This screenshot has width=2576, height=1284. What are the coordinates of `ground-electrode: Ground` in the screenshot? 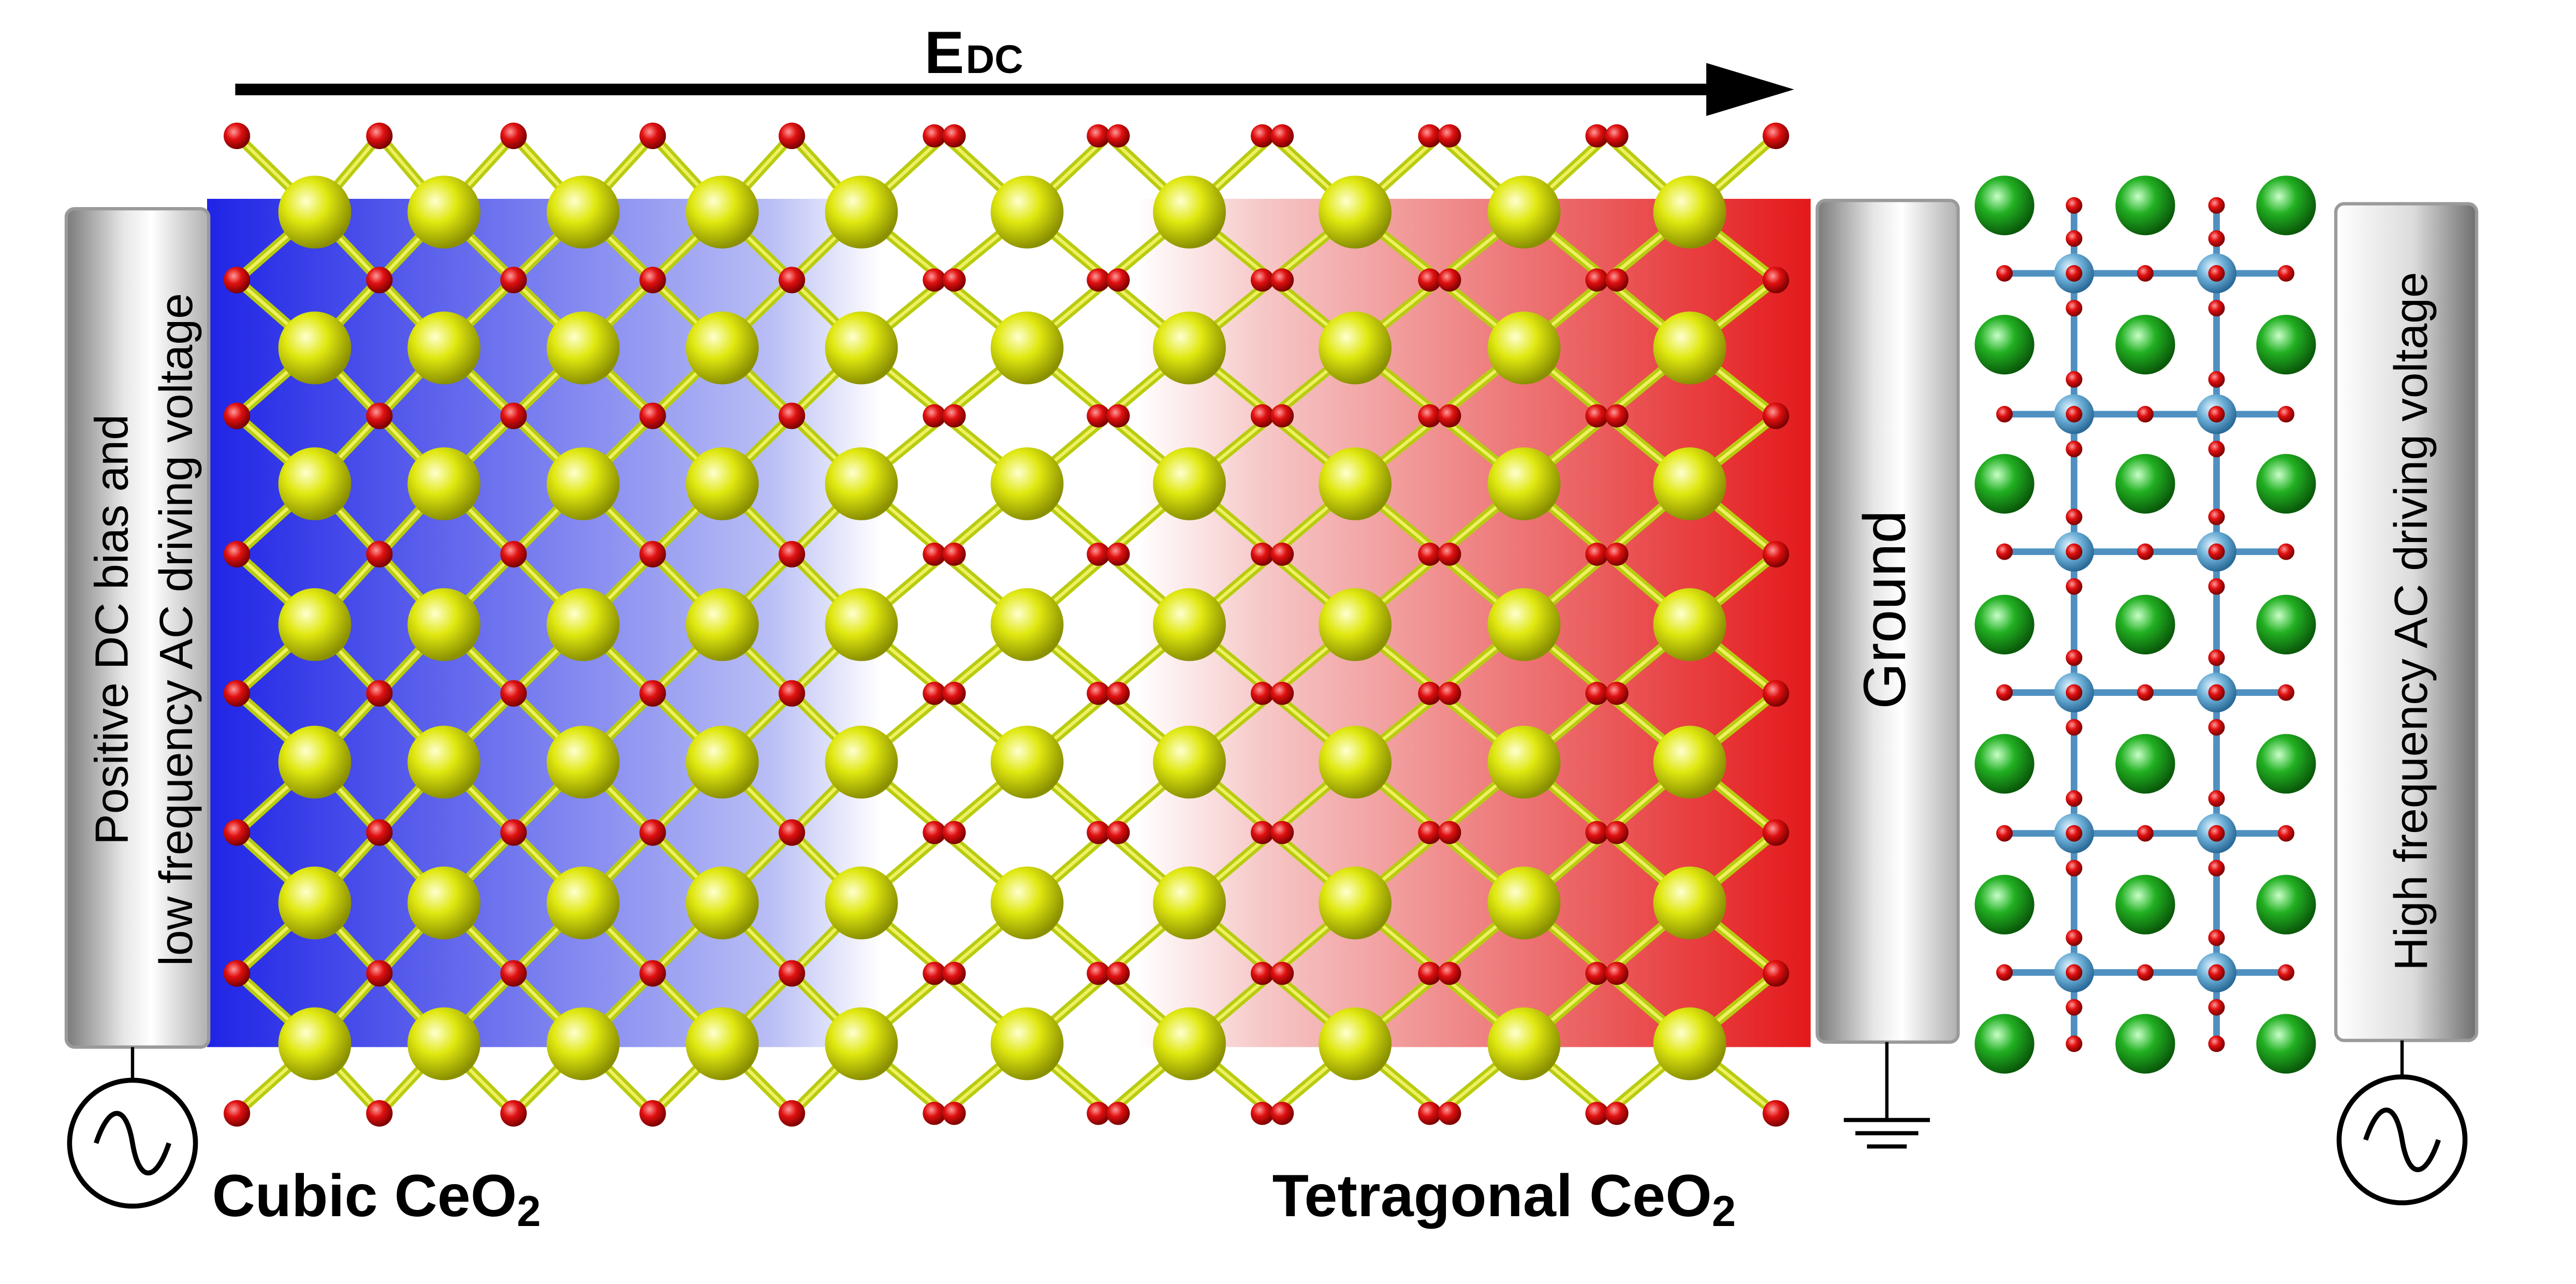 It's located at (1888, 673).